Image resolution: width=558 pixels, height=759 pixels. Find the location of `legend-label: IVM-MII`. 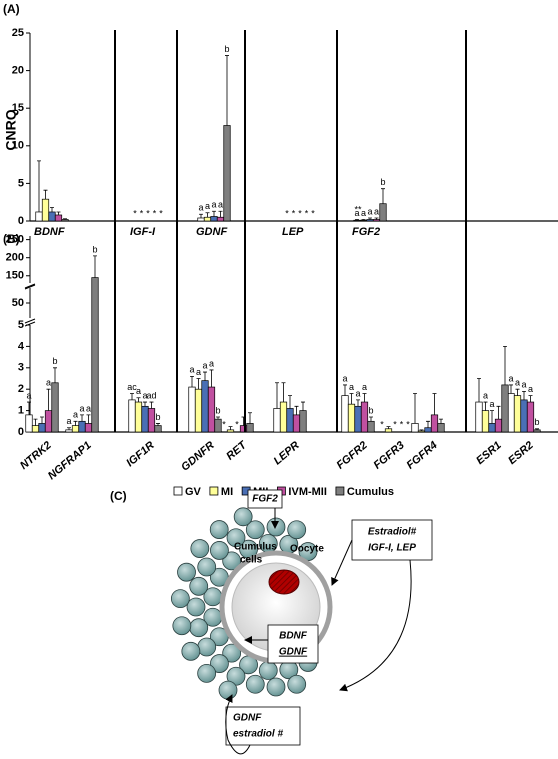

legend-label: IVM-MII is located at coordinates (307, 492).